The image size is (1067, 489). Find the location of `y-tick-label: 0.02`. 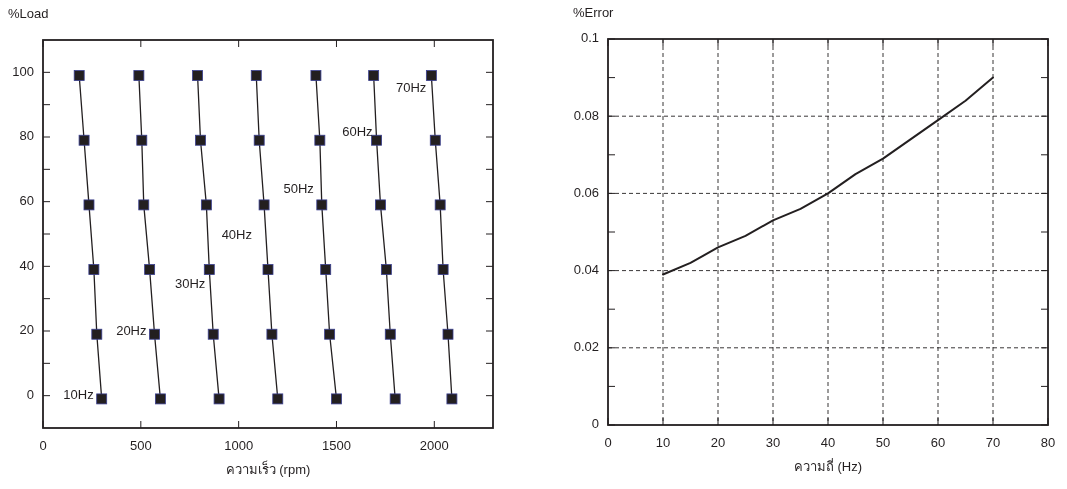

y-tick-label: 0.02 is located at coordinates (586, 347).